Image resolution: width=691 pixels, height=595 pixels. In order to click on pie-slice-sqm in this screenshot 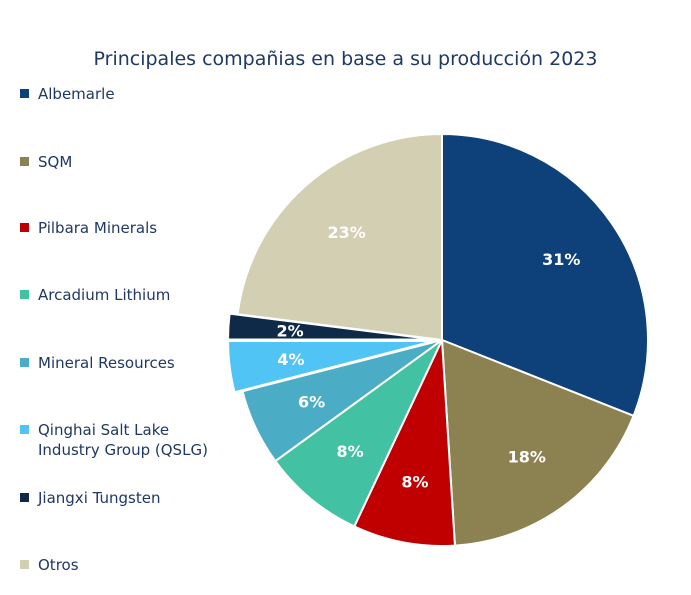, I will do `click(537, 442)`.